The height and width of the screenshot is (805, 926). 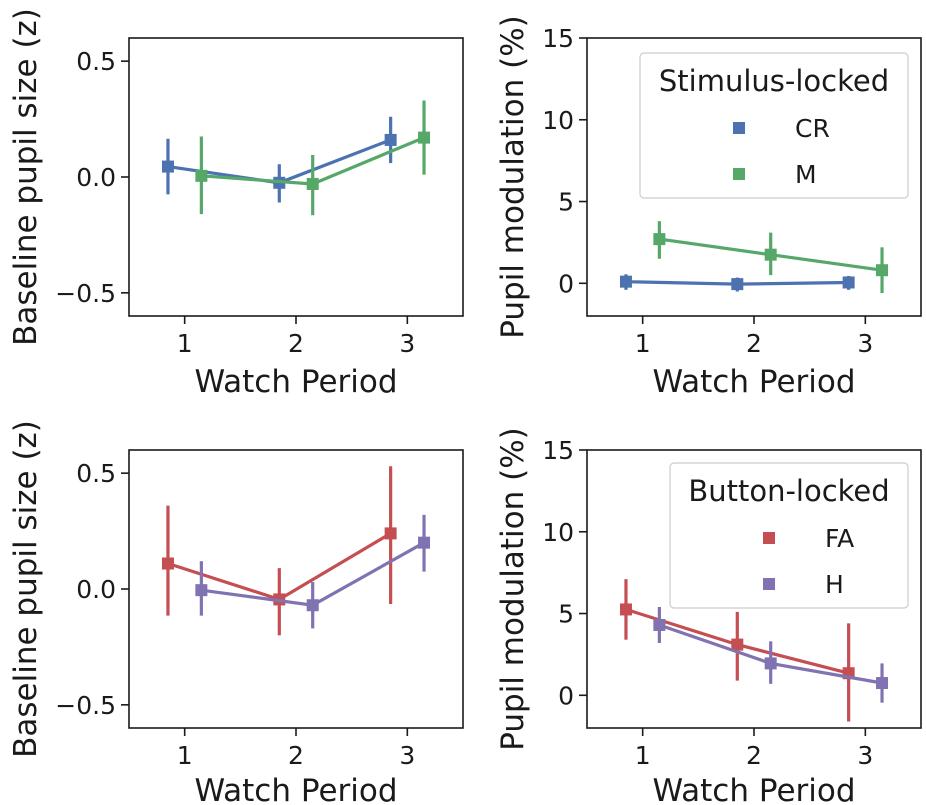 I want to click on legend: Stimulus-locked CR M, so click(x=774, y=125).